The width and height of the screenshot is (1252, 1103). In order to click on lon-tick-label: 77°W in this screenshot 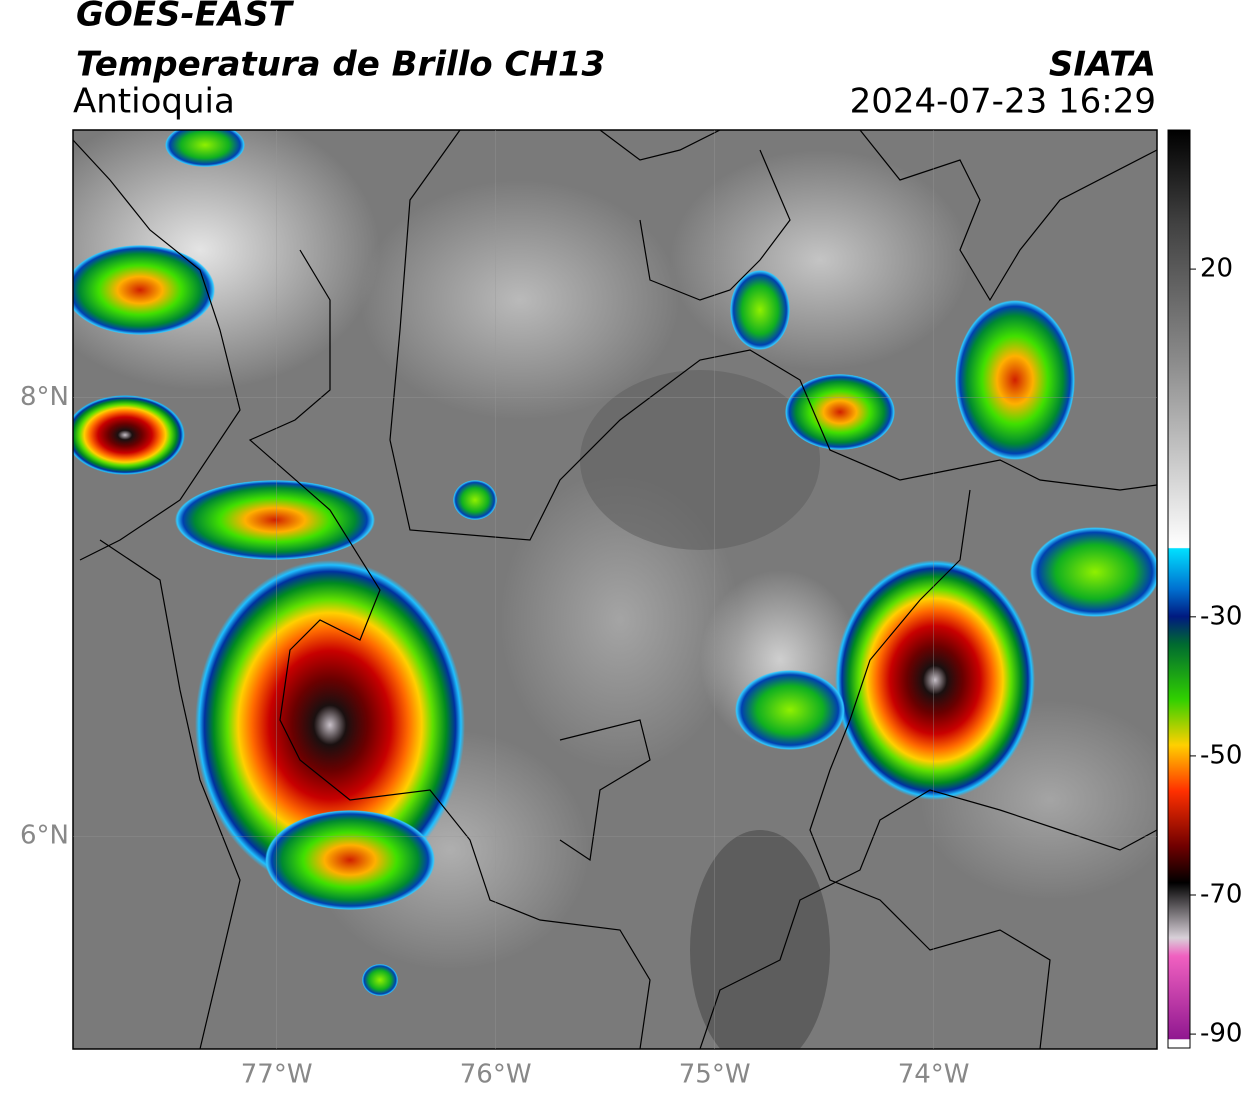, I will do `click(277, 1075)`.